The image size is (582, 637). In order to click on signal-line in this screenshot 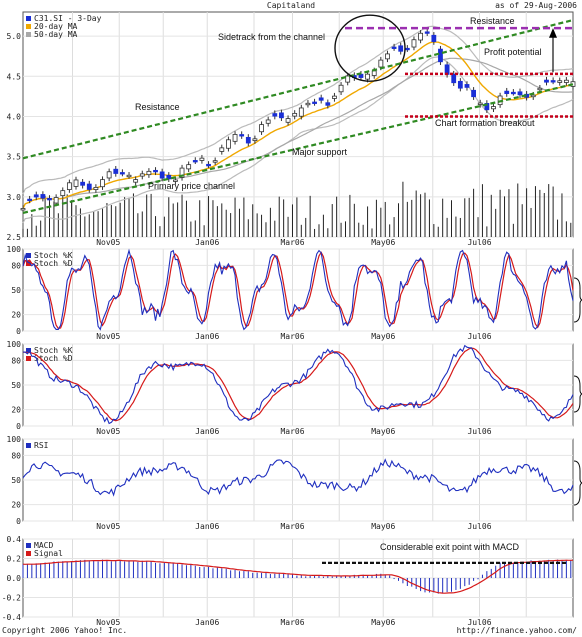, I will do `click(298, 576)`.